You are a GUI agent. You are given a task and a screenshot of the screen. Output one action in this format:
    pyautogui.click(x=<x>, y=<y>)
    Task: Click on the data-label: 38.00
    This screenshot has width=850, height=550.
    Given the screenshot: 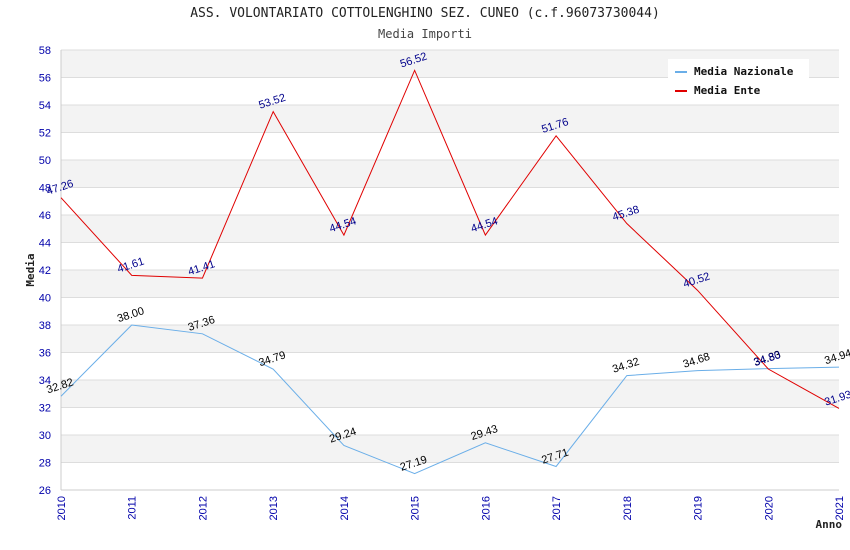 What is the action you would take?
    pyautogui.click(x=131, y=315)
    